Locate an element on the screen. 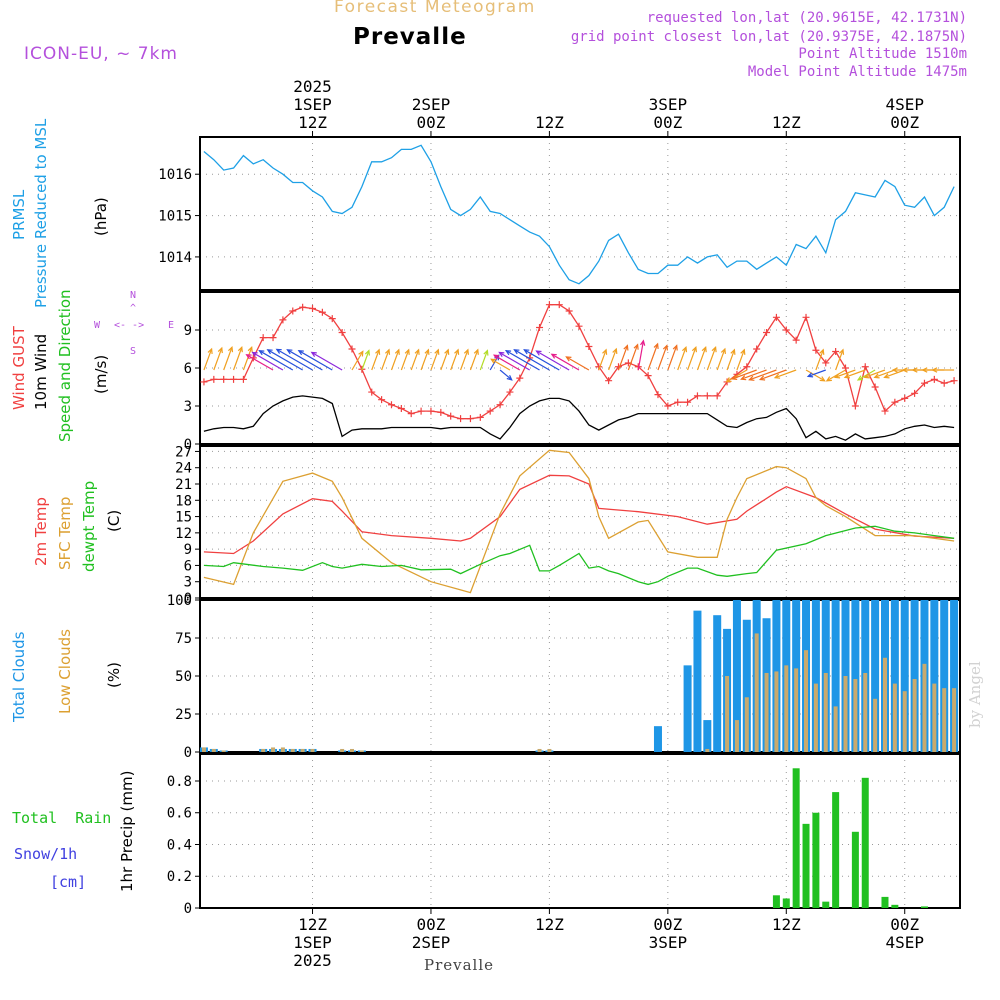 This screenshot has height=1000, width=1000. panel-frame-pressure is located at coordinates (580, 213).